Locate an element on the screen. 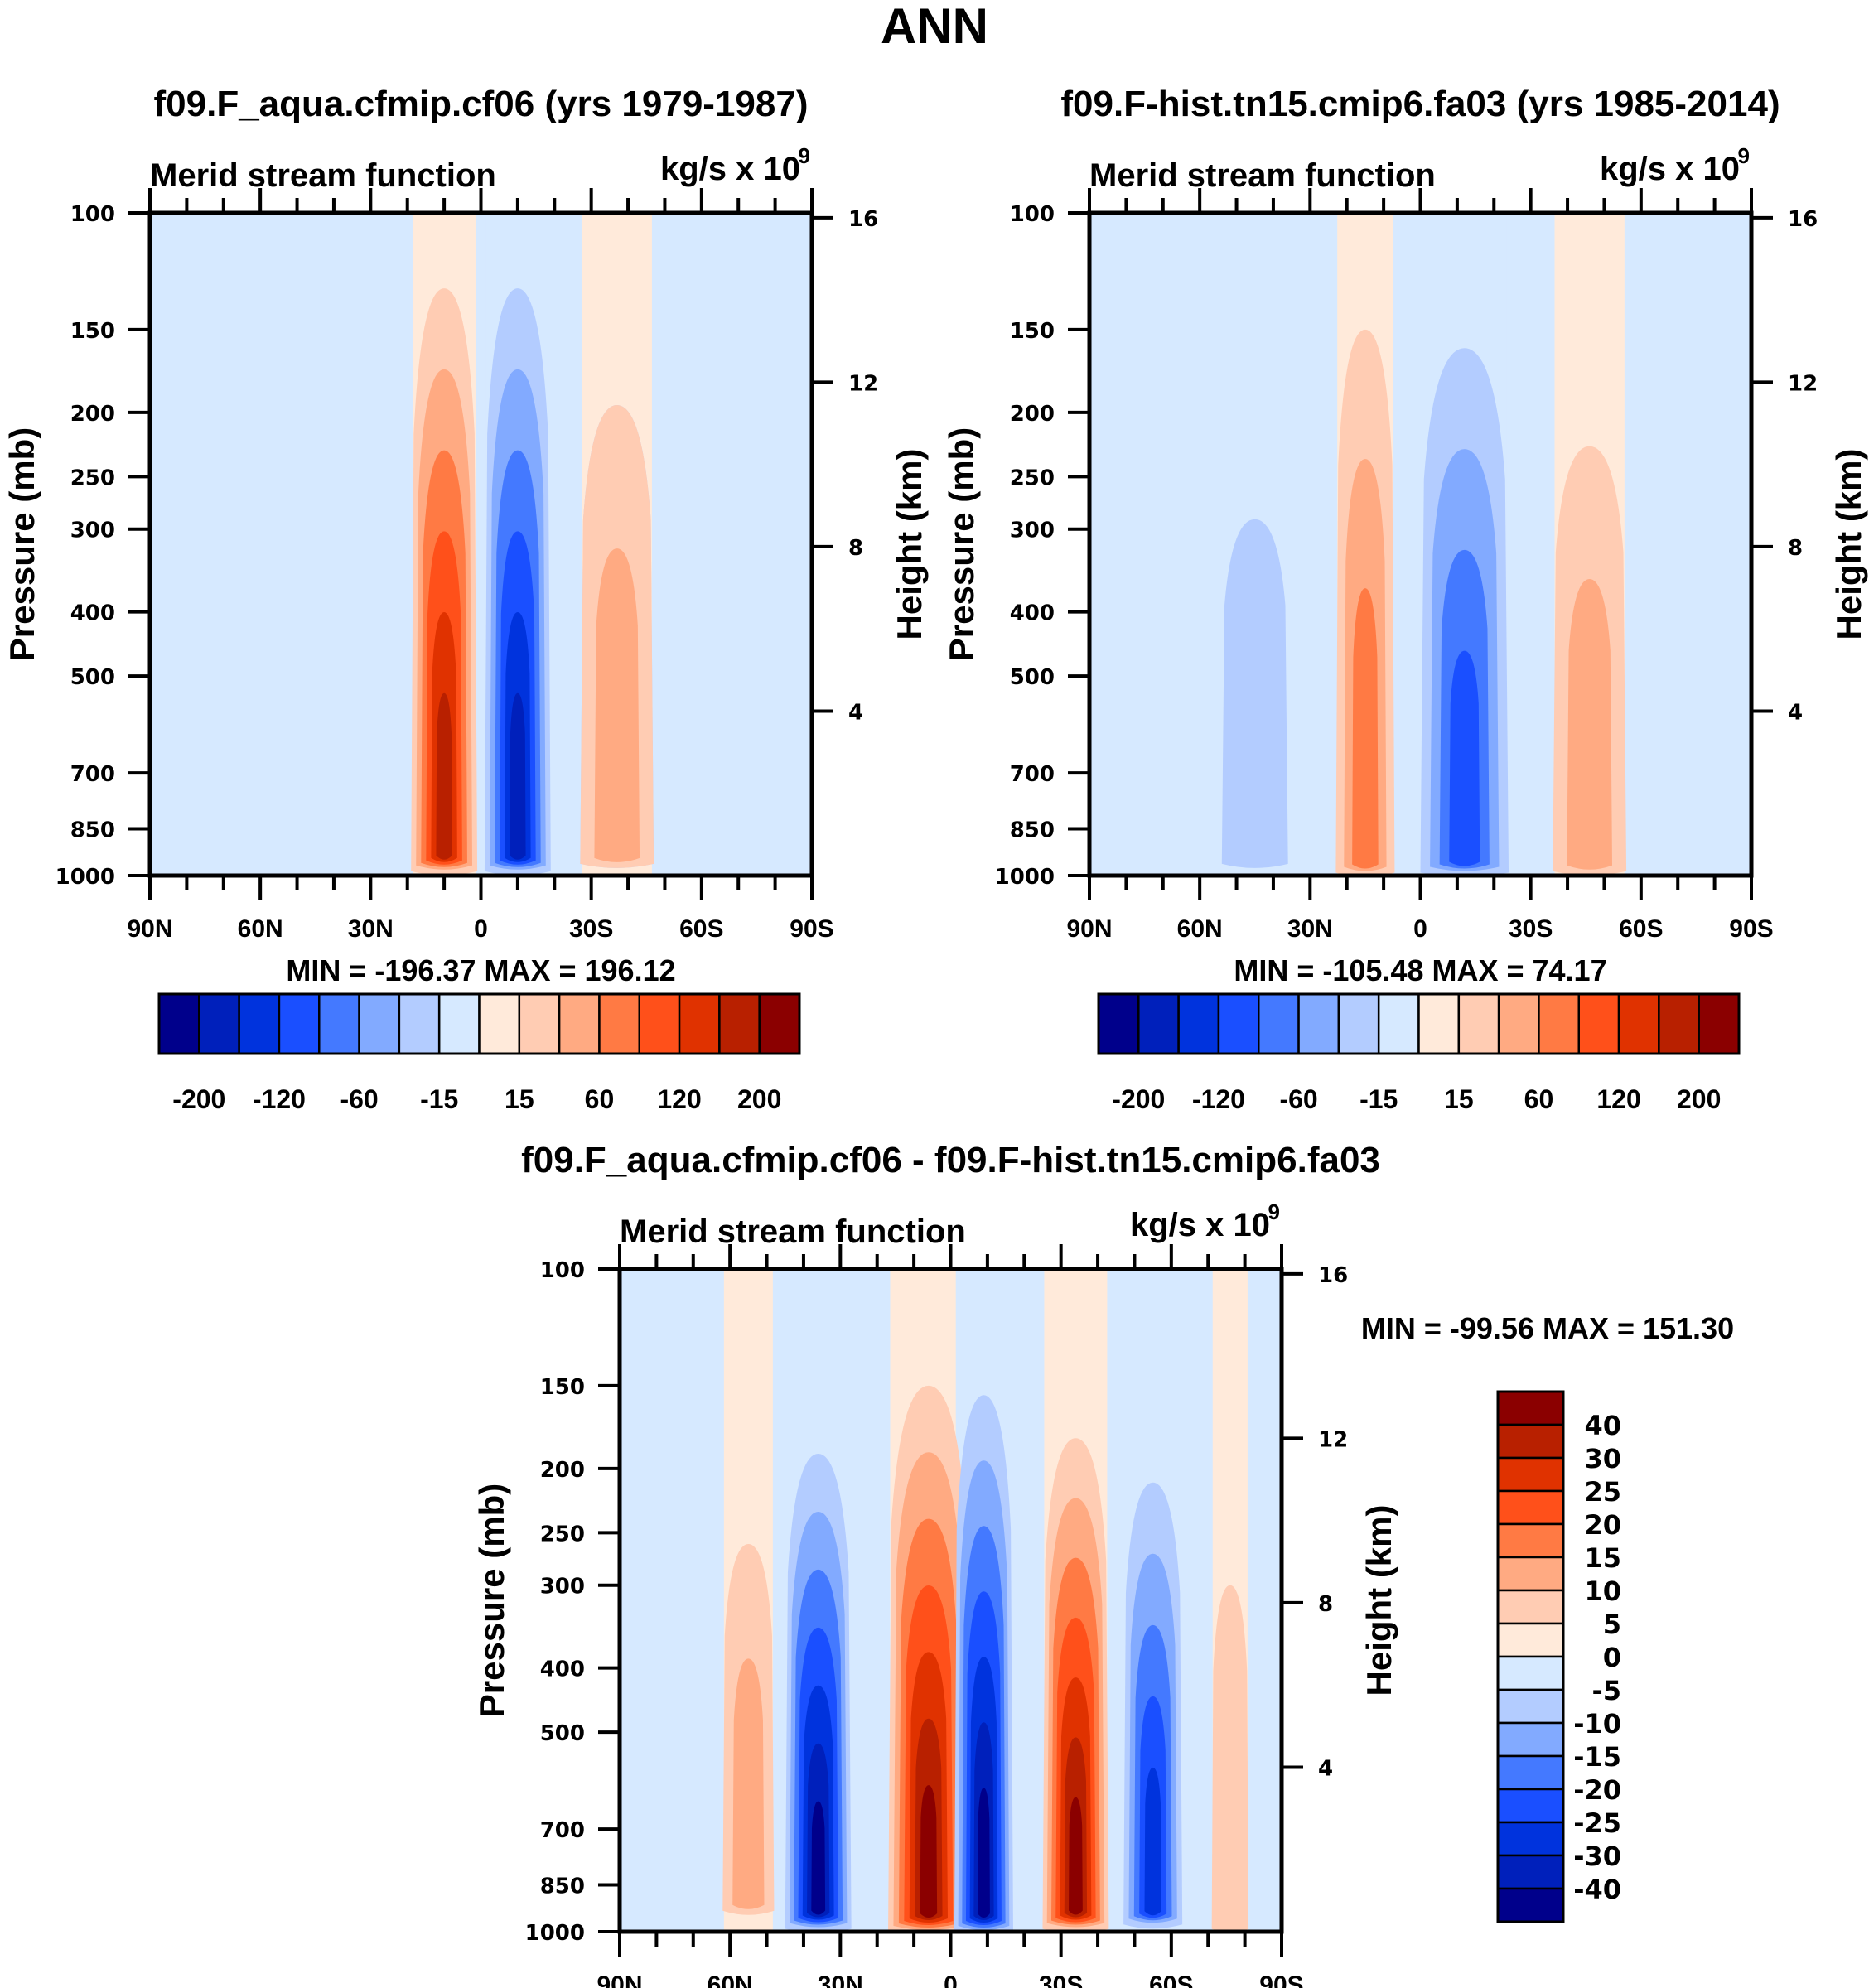 The image size is (1869, 1988). colorbar-label: 5 is located at coordinates (1612, 1624).